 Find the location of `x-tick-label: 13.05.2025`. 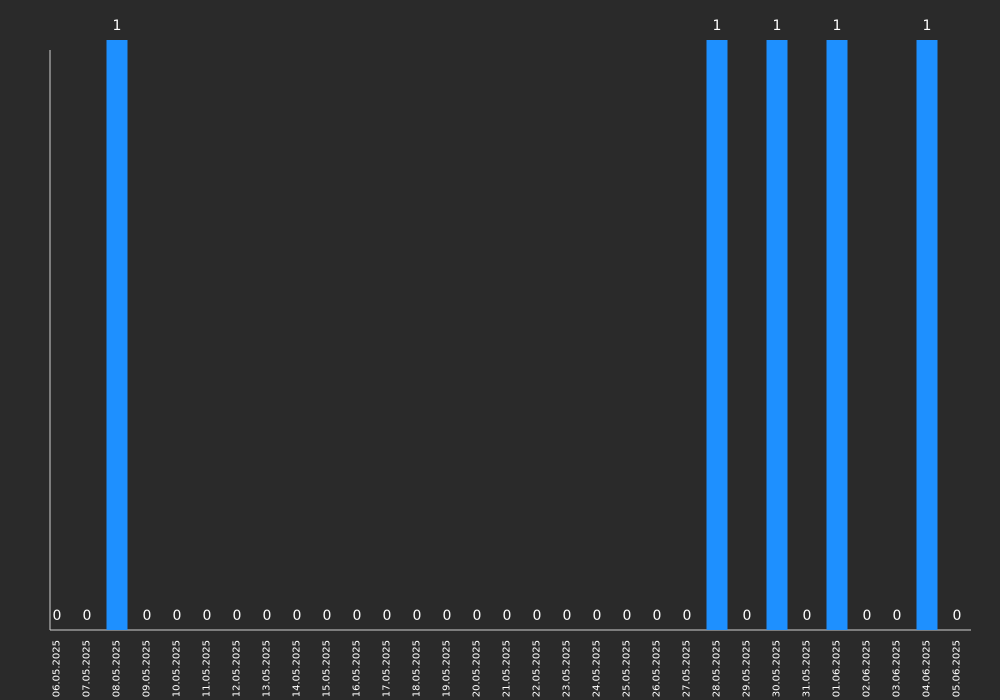

x-tick-label: 13.05.2025 is located at coordinates (267, 668).